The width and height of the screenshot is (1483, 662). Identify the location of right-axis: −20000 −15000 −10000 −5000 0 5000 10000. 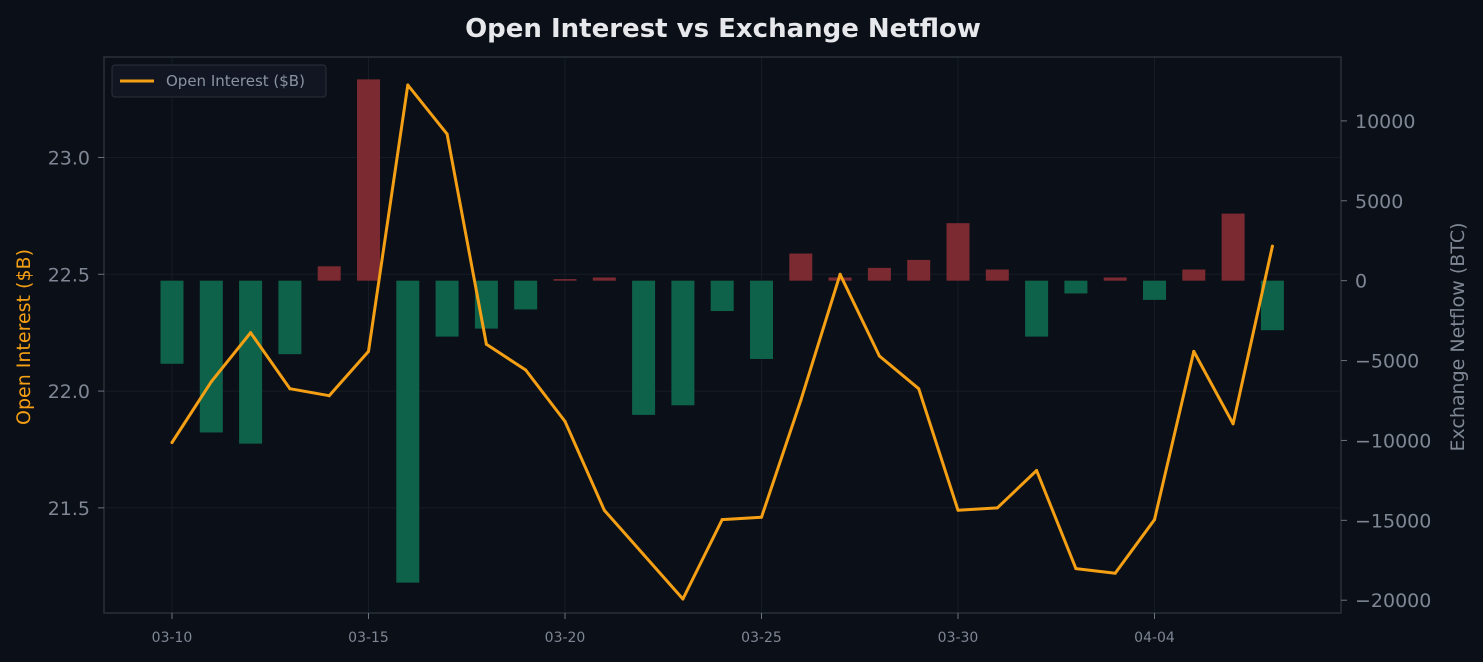
(1386, 361).